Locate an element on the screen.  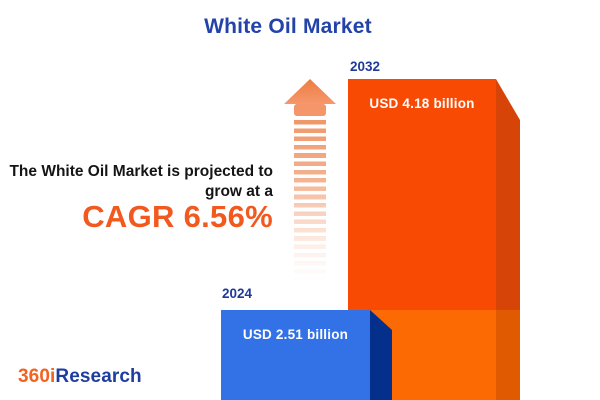
bar-2032-year-label: 2032 is located at coordinates (365, 66).